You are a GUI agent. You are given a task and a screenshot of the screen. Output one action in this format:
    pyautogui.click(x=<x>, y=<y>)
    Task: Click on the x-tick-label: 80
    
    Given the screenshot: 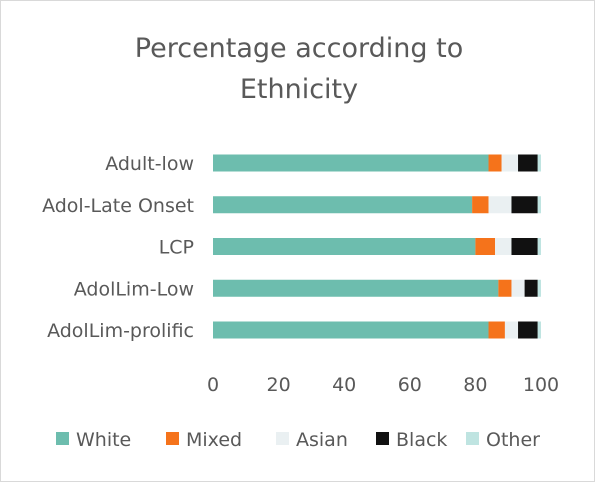 What is the action you would take?
    pyautogui.click(x=475, y=385)
    